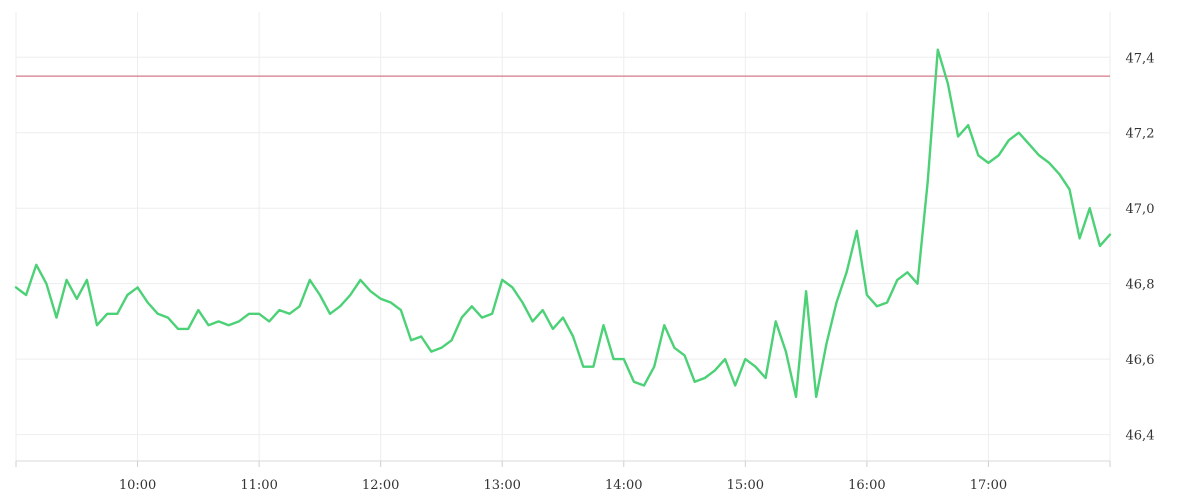 The image size is (1200, 500). Describe the element at coordinates (988, 485) in the screenshot. I see `x-tick-label: 17:00` at that location.